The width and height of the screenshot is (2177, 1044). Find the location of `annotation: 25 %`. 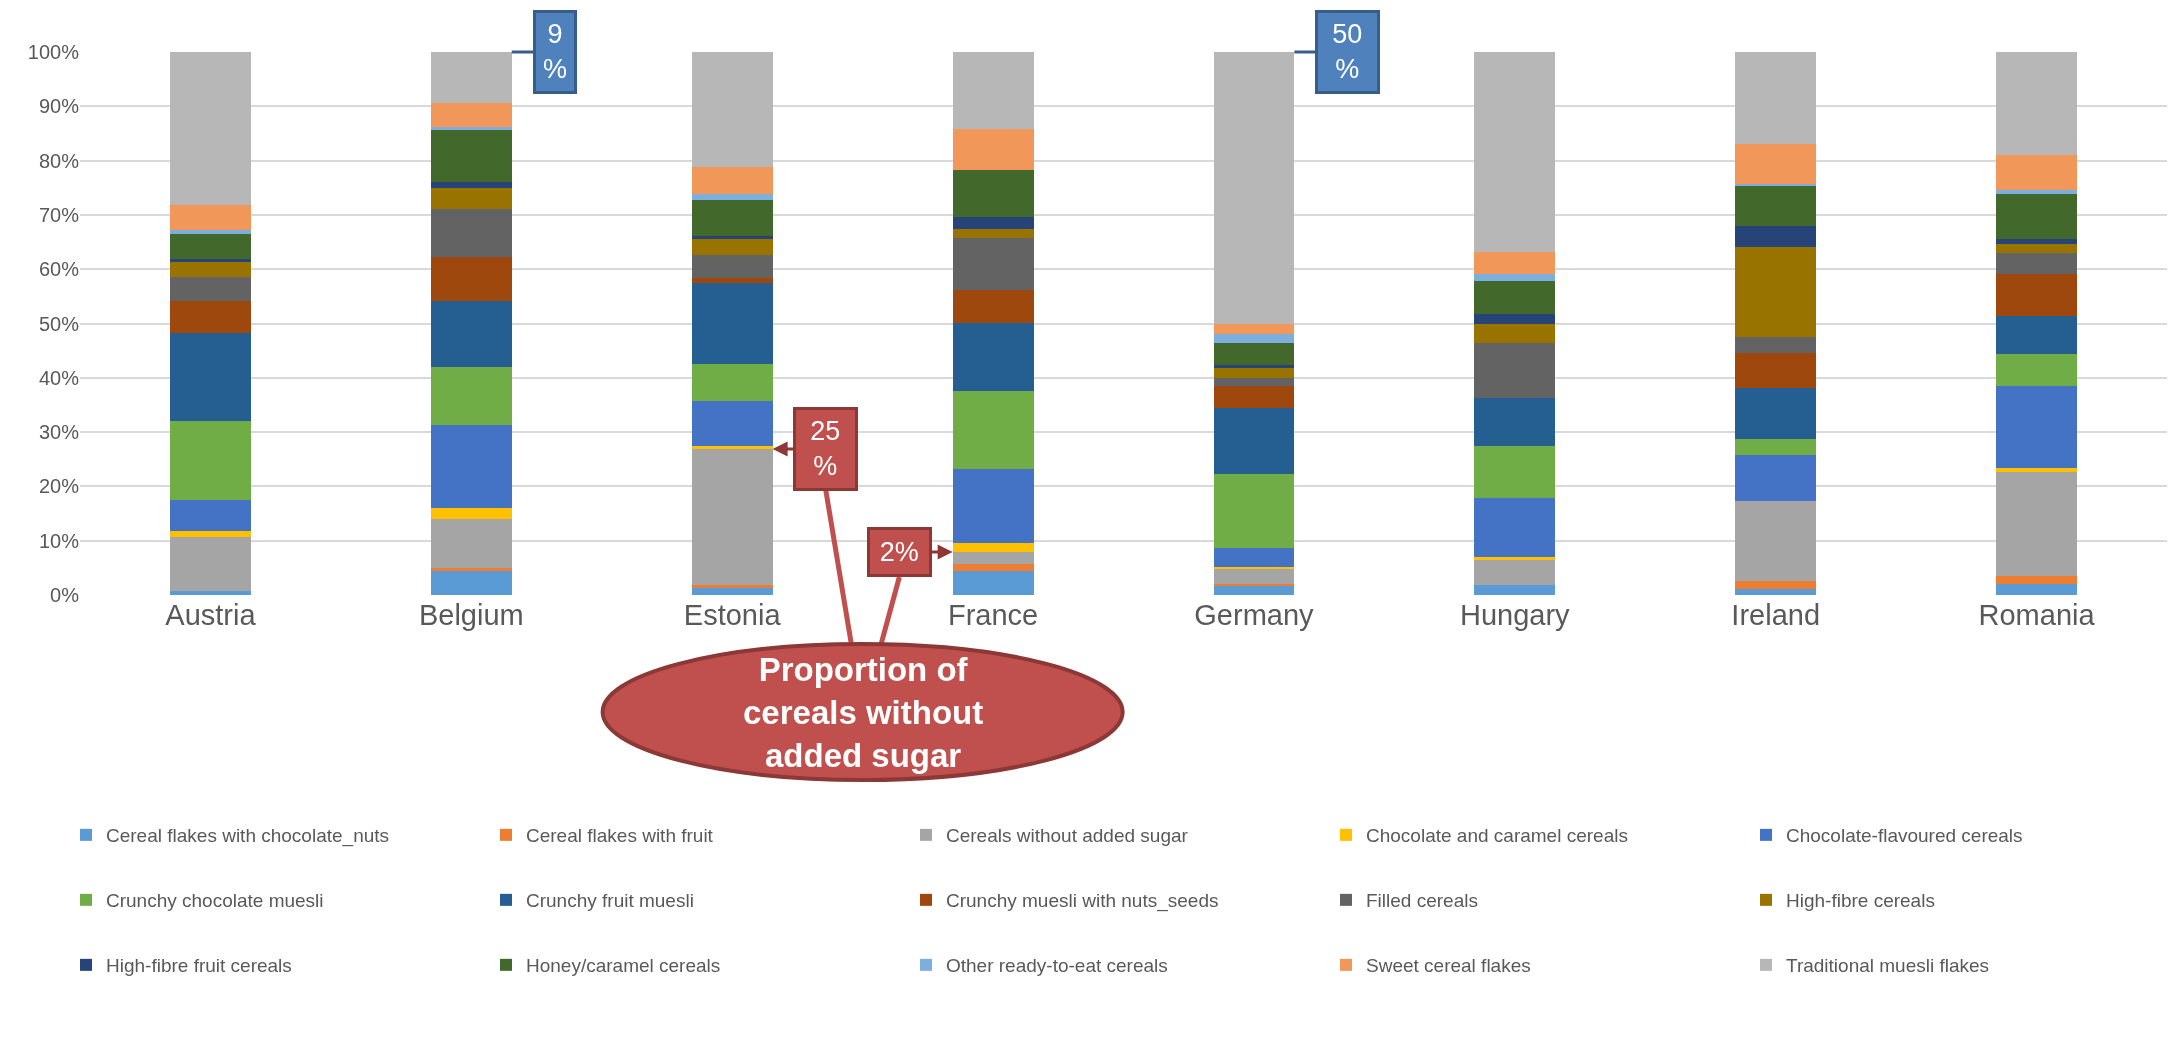

annotation: 25 % is located at coordinates (825, 449).